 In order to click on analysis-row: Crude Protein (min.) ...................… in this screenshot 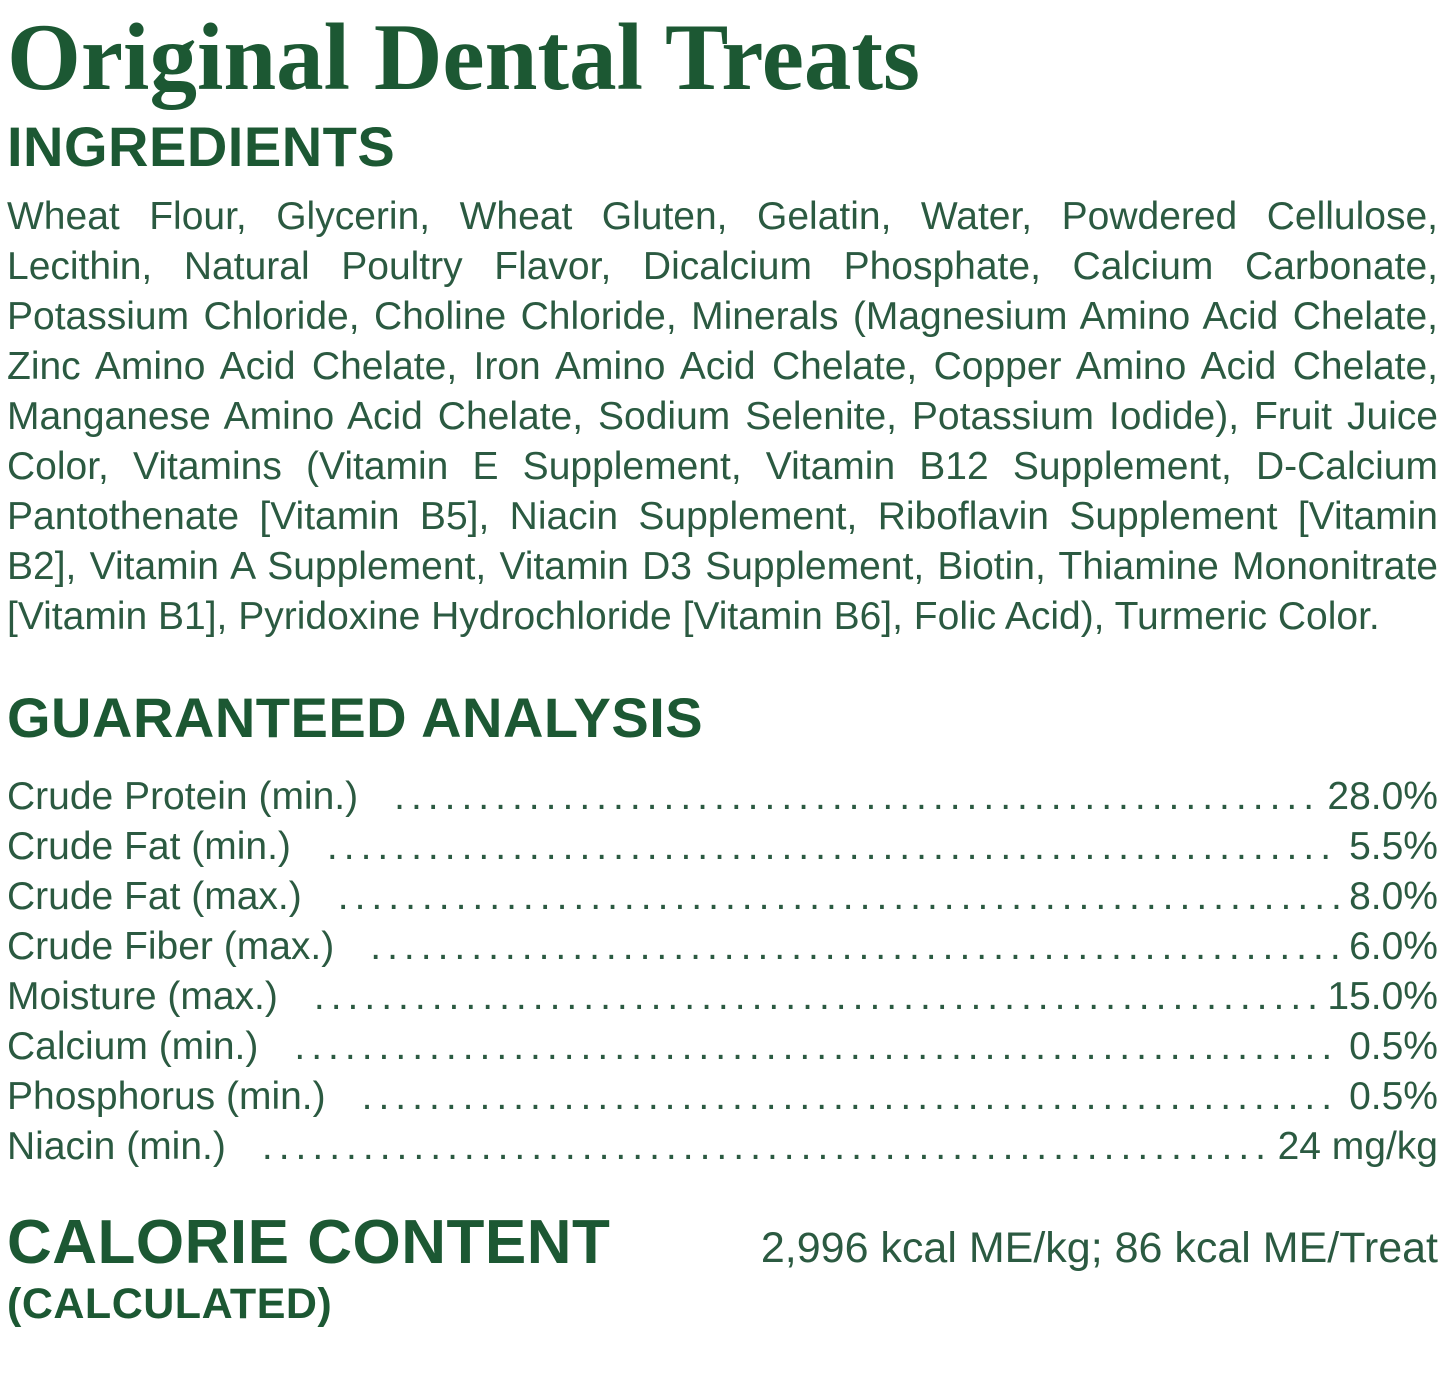, I will do `click(722, 797)`.